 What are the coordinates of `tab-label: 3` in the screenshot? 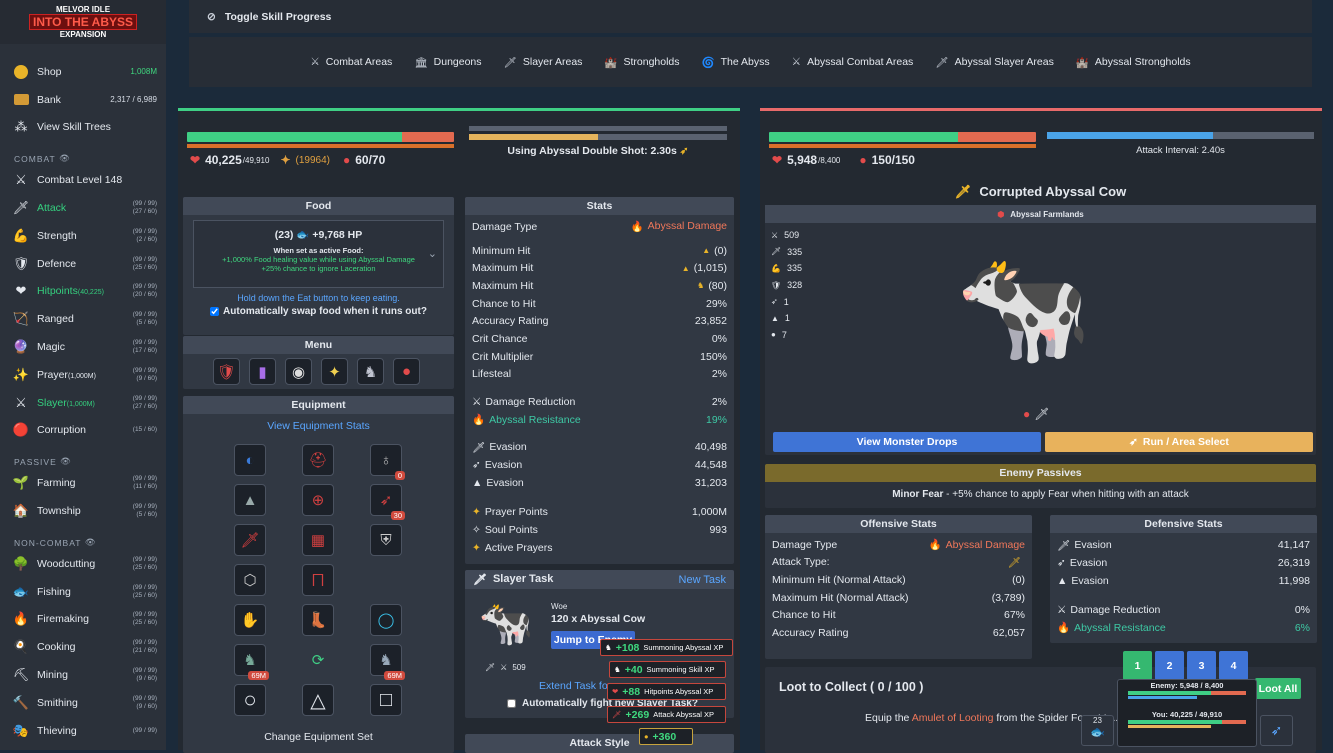 It's located at (1201, 665).